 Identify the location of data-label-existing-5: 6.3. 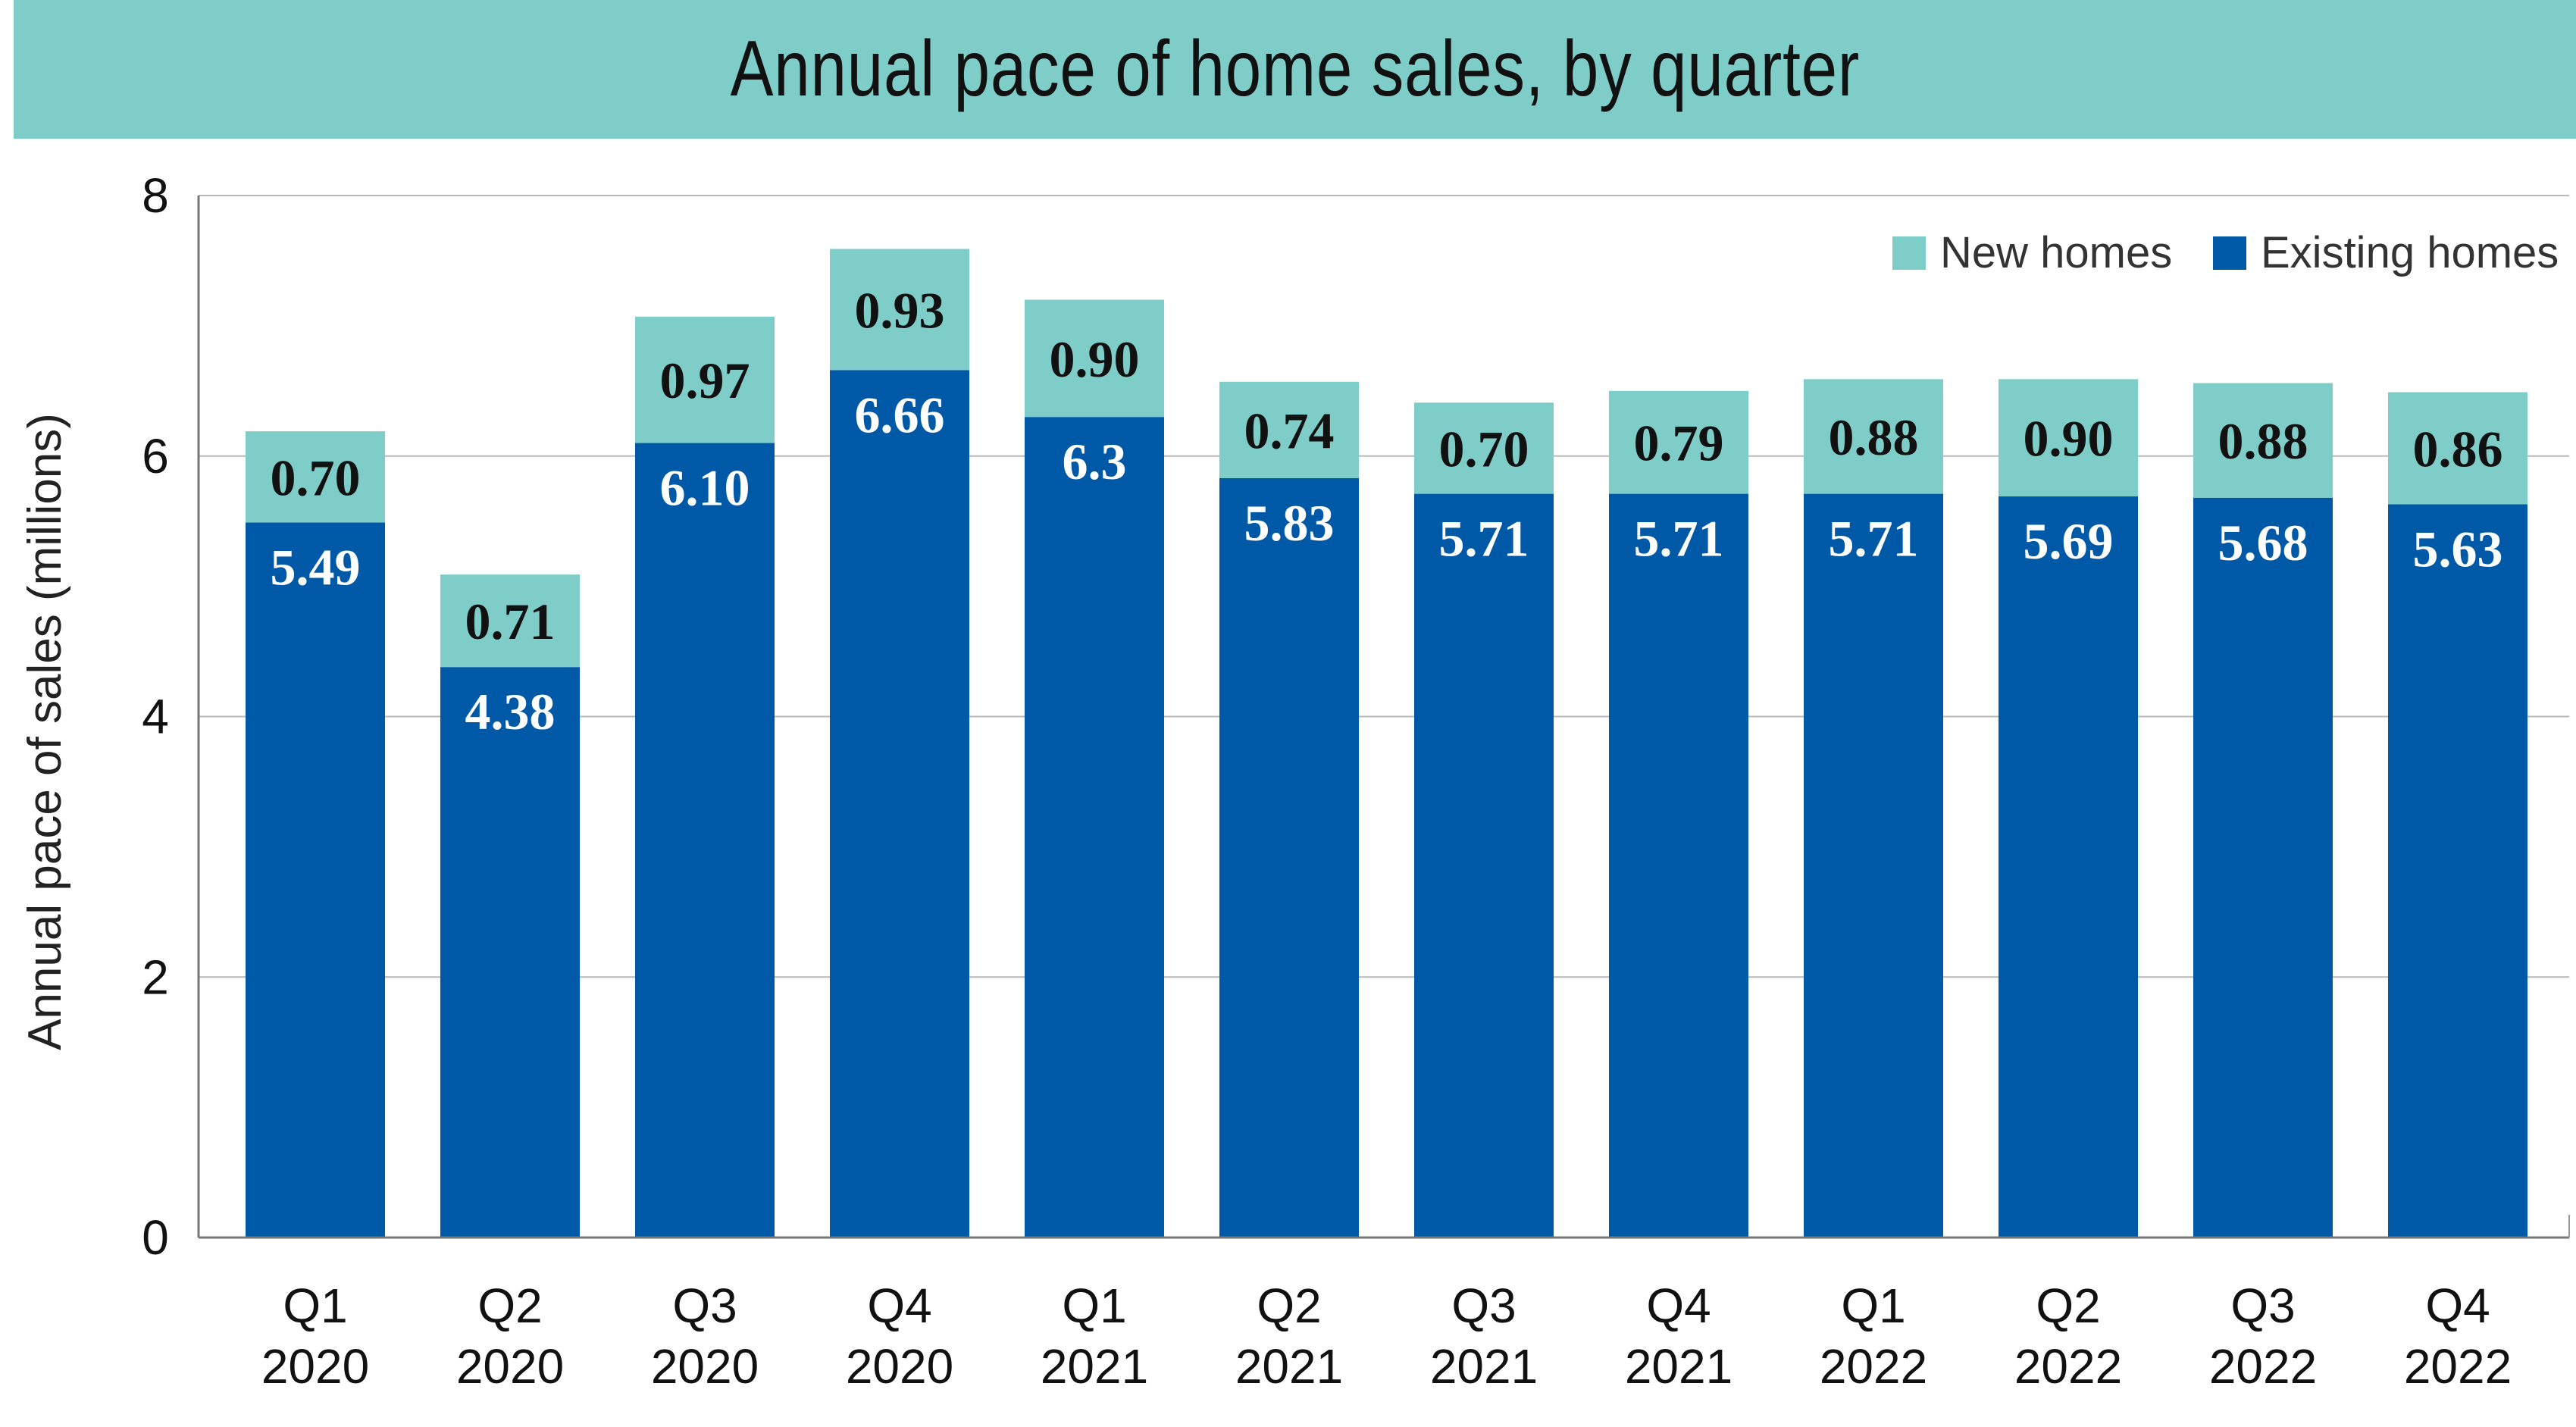
(1095, 461).